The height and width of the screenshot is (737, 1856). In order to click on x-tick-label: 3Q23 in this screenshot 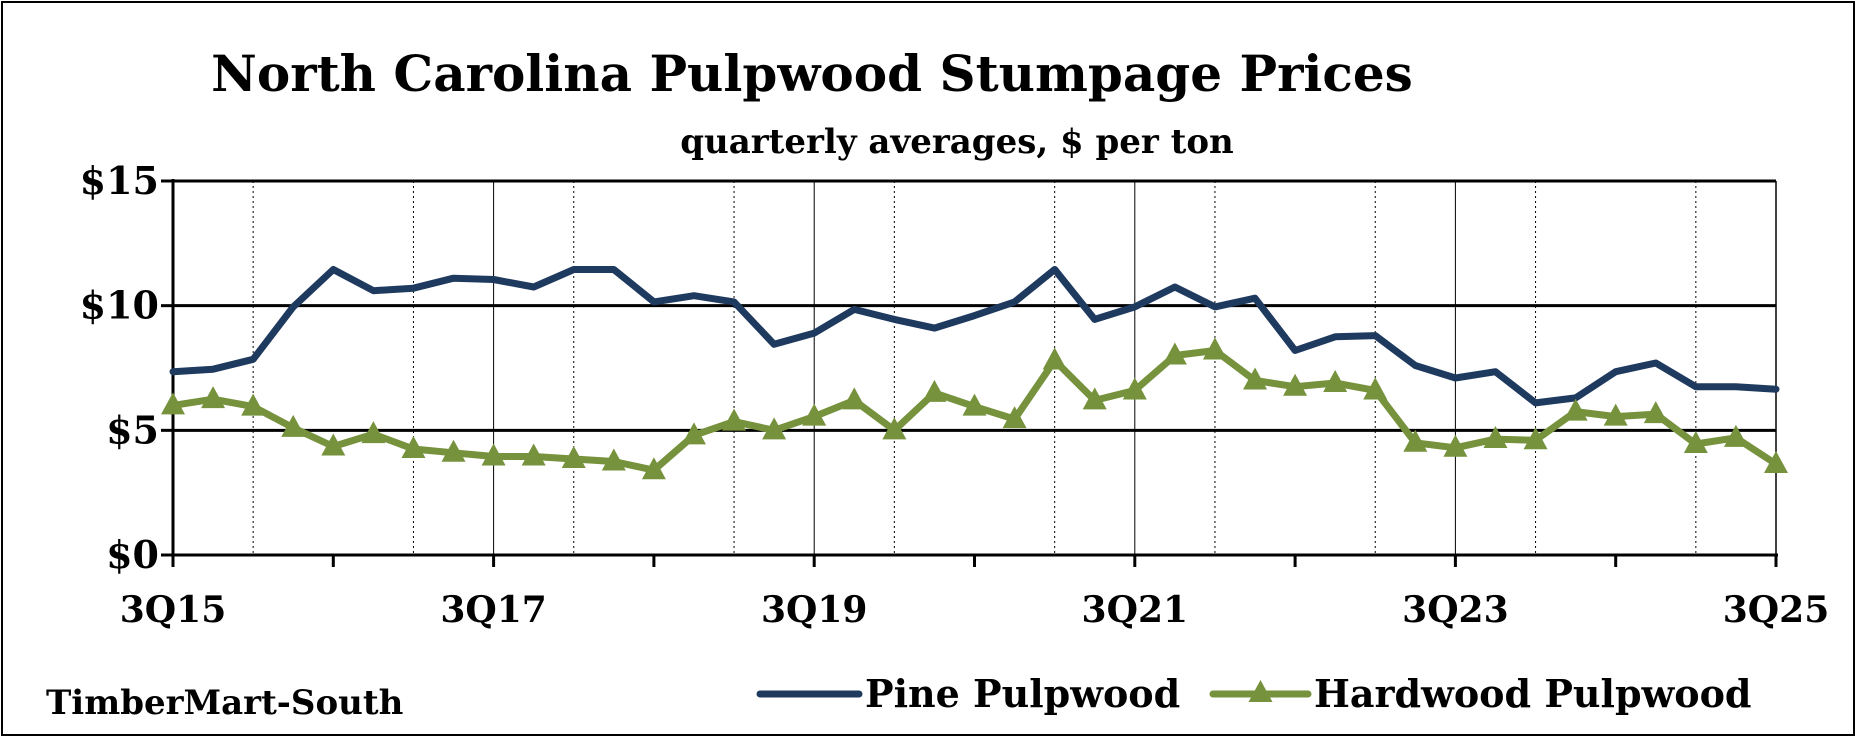, I will do `click(1455, 610)`.